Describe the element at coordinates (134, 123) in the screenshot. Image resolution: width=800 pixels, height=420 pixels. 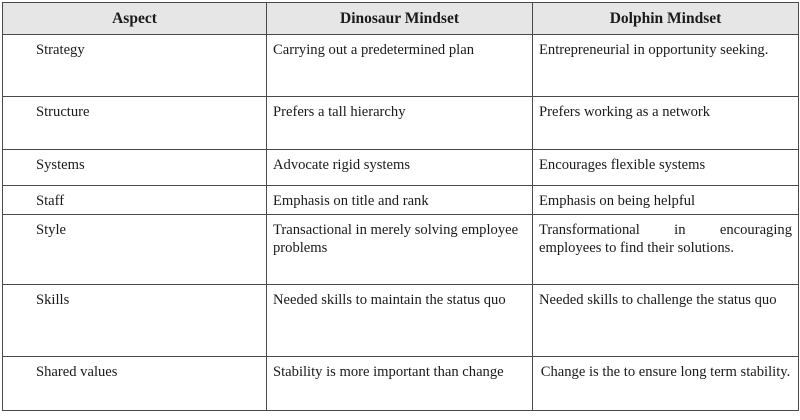
I see `cell-aspect: Structure` at that location.